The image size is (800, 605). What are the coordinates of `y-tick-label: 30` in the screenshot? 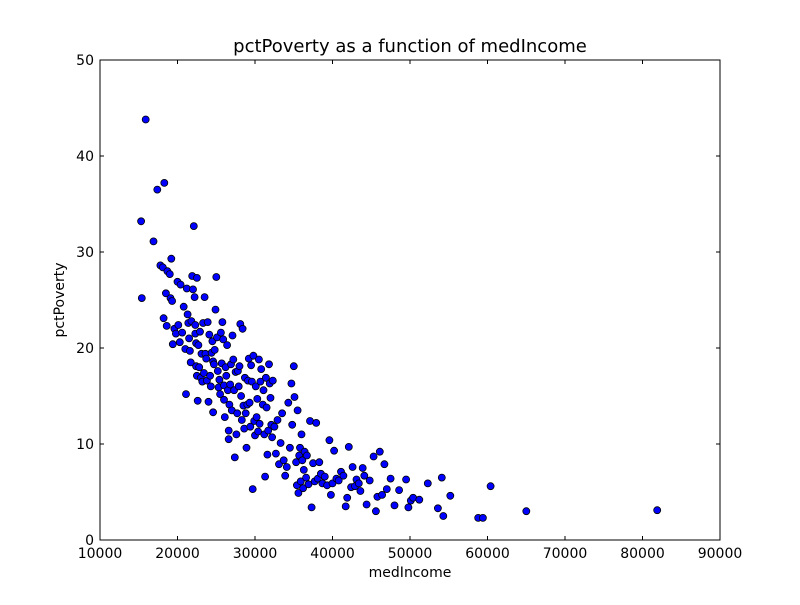 It's located at (85, 253).